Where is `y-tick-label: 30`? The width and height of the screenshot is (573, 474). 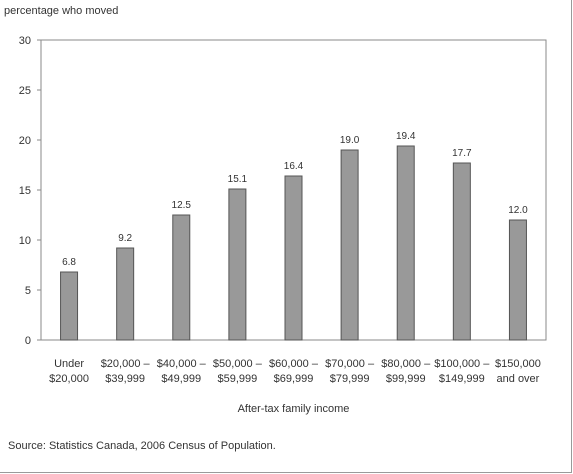
y-tick-label: 30 is located at coordinates (25, 41).